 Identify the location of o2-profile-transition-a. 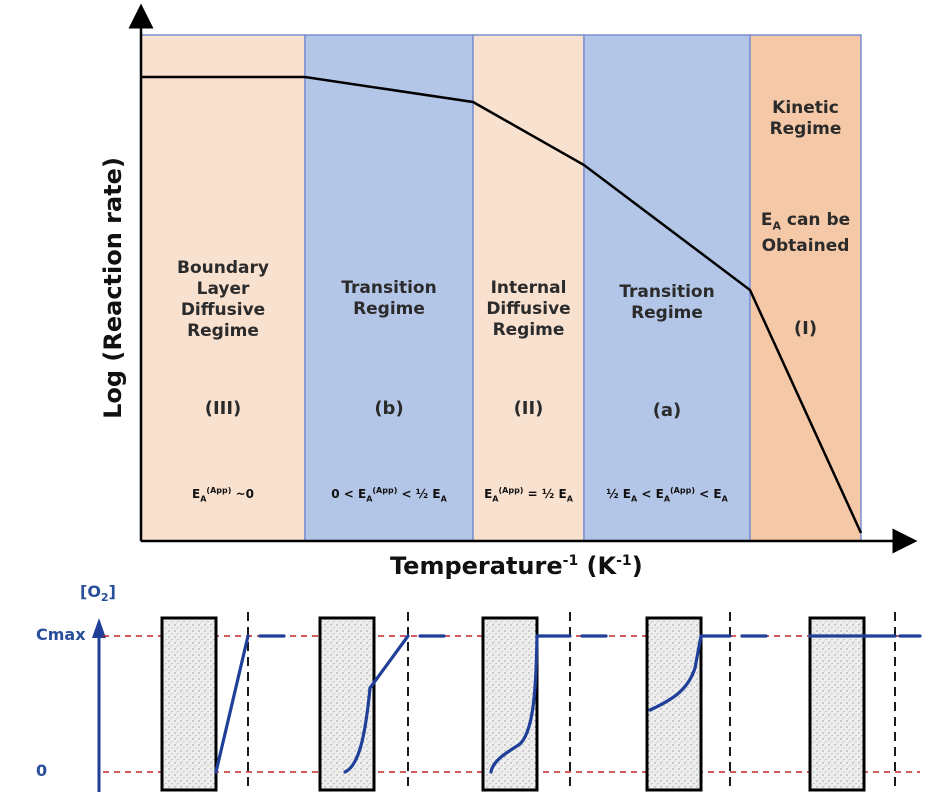
(690, 673).